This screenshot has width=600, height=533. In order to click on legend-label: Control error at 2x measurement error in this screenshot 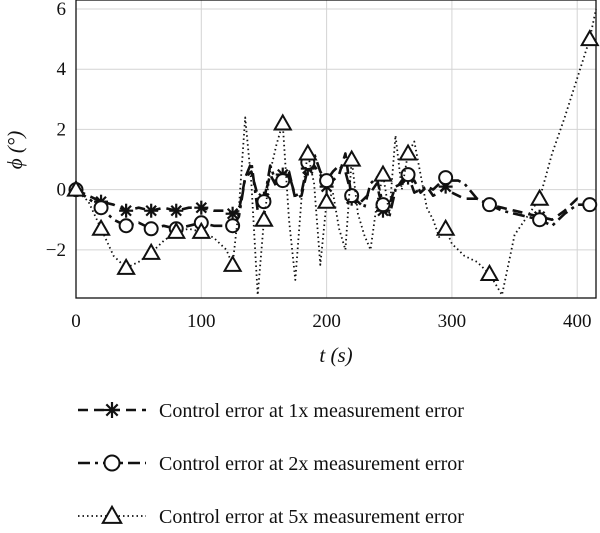, I will do `click(311, 464)`.